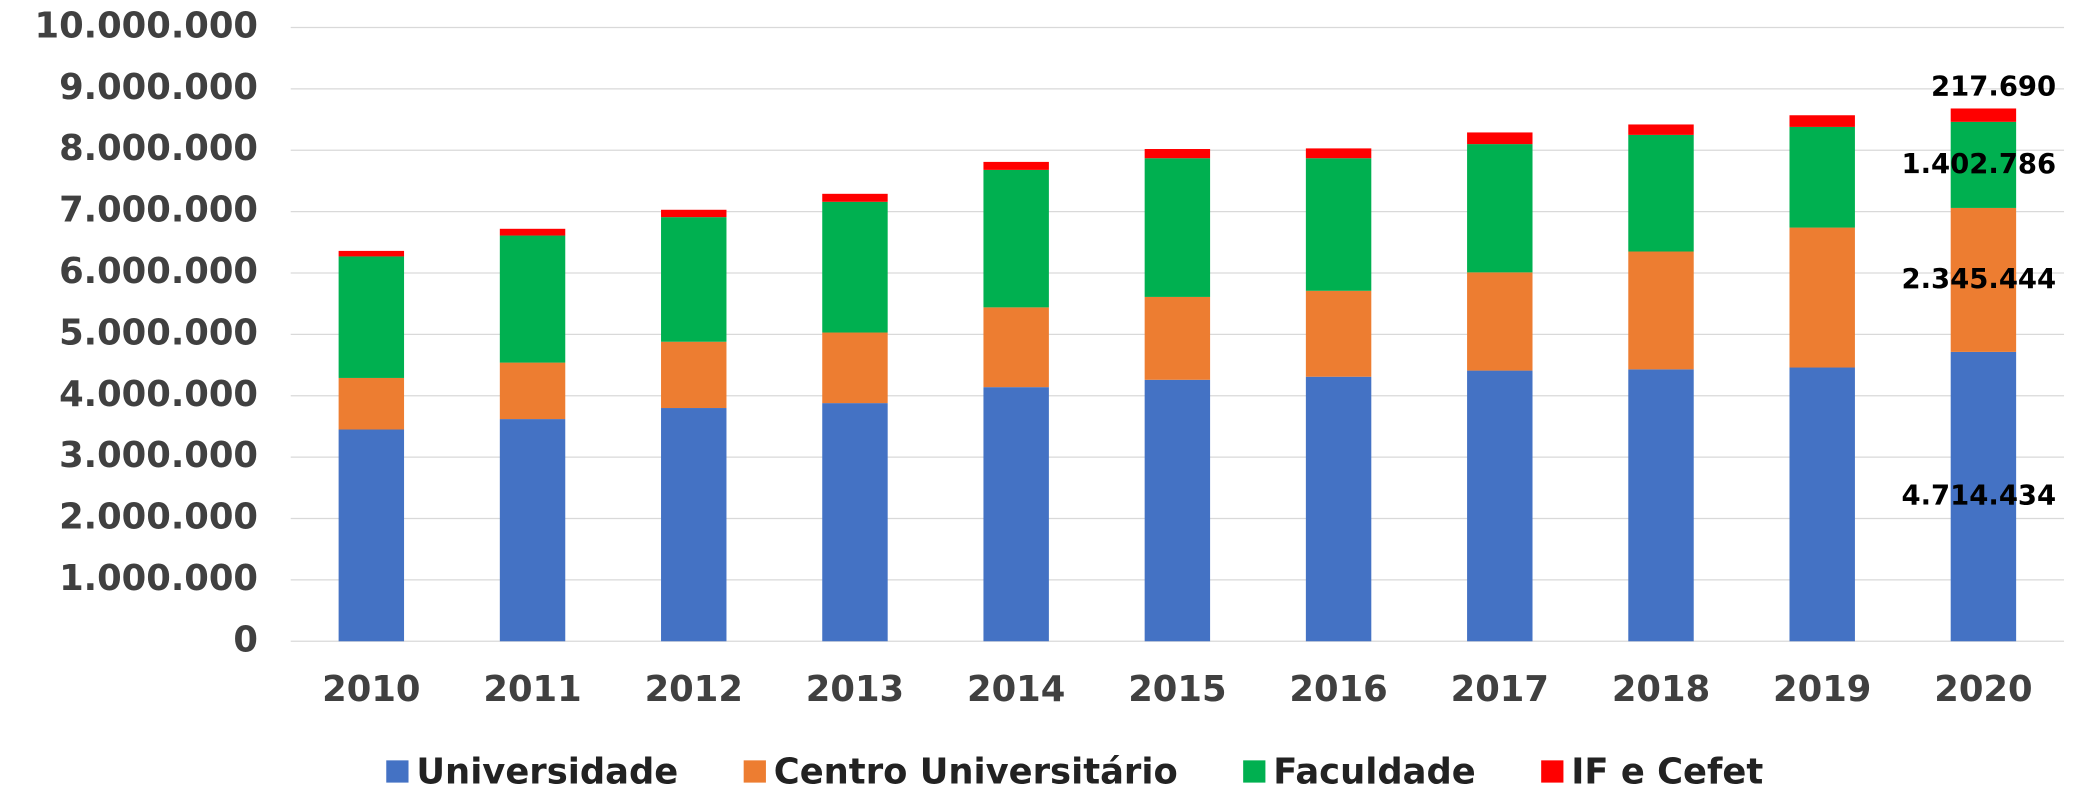 This screenshot has height=801, width=2076. What do you see at coordinates (1978, 279) in the screenshot?
I see `data-label: 2.345.444` at bounding box center [1978, 279].